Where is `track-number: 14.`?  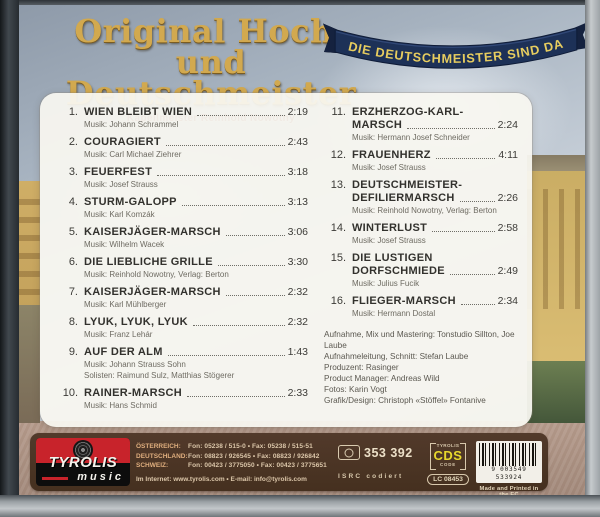 track-number: 14. is located at coordinates (338, 228).